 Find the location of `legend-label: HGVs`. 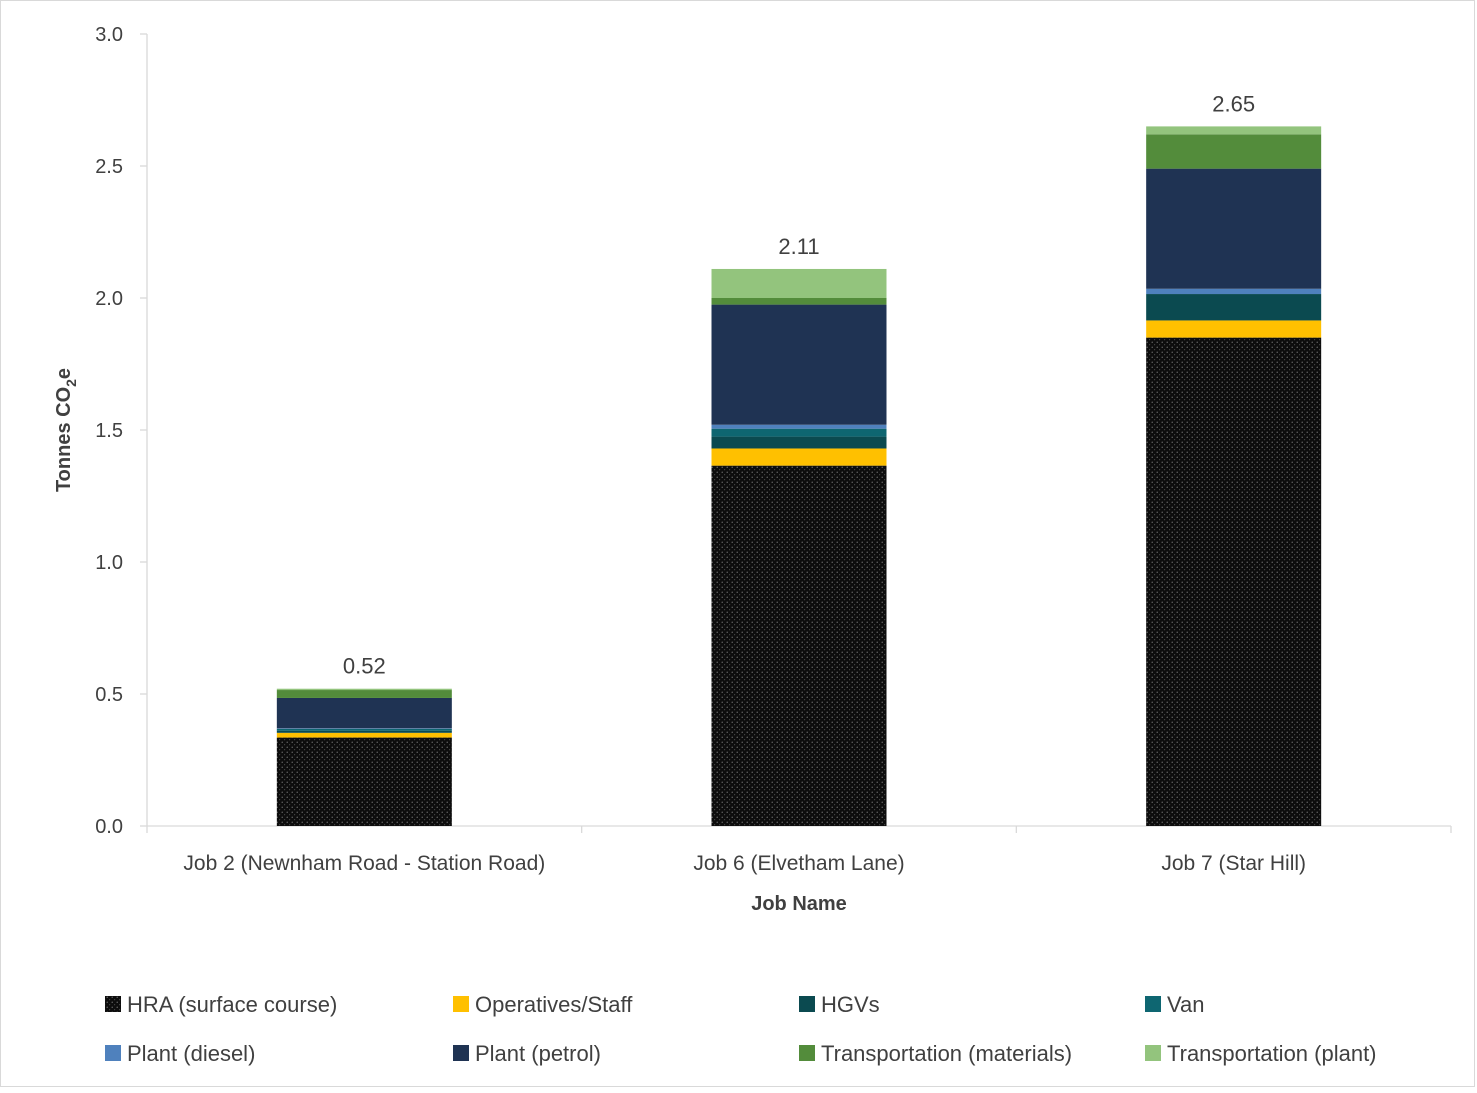

legend-label: HGVs is located at coordinates (850, 1004).